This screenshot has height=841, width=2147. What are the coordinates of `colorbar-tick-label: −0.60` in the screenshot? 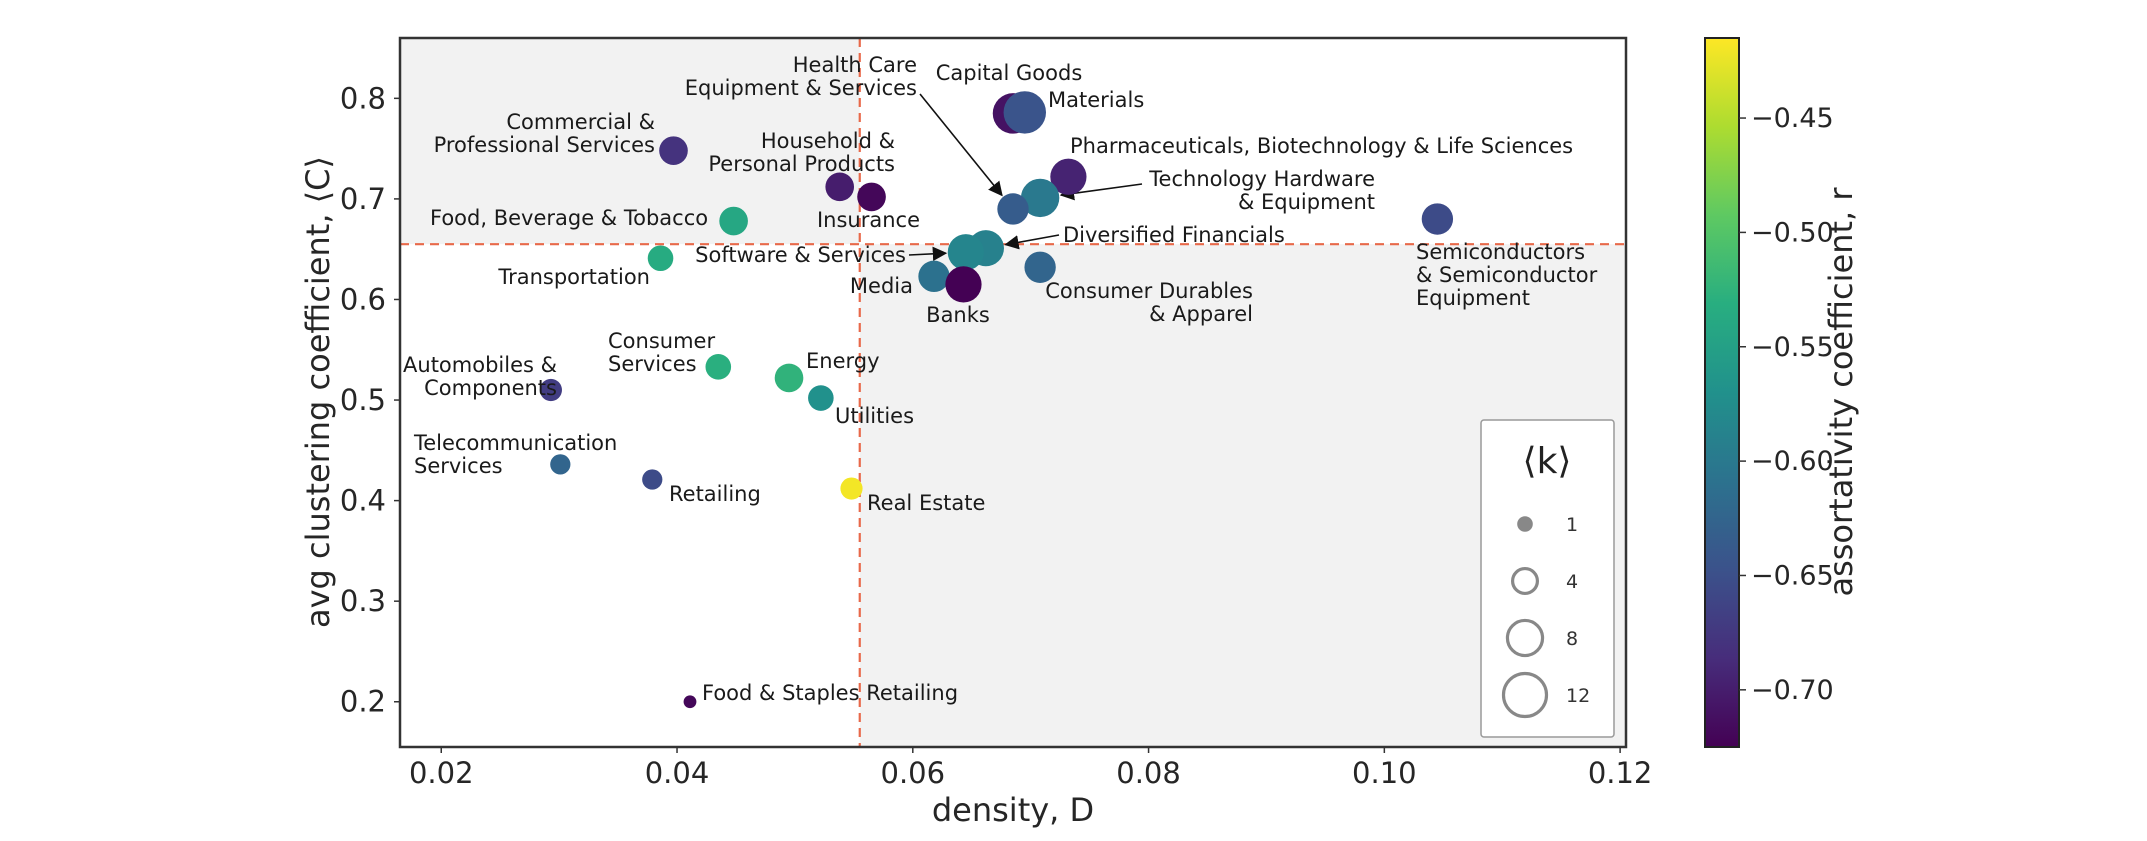 It's located at (1792, 461).